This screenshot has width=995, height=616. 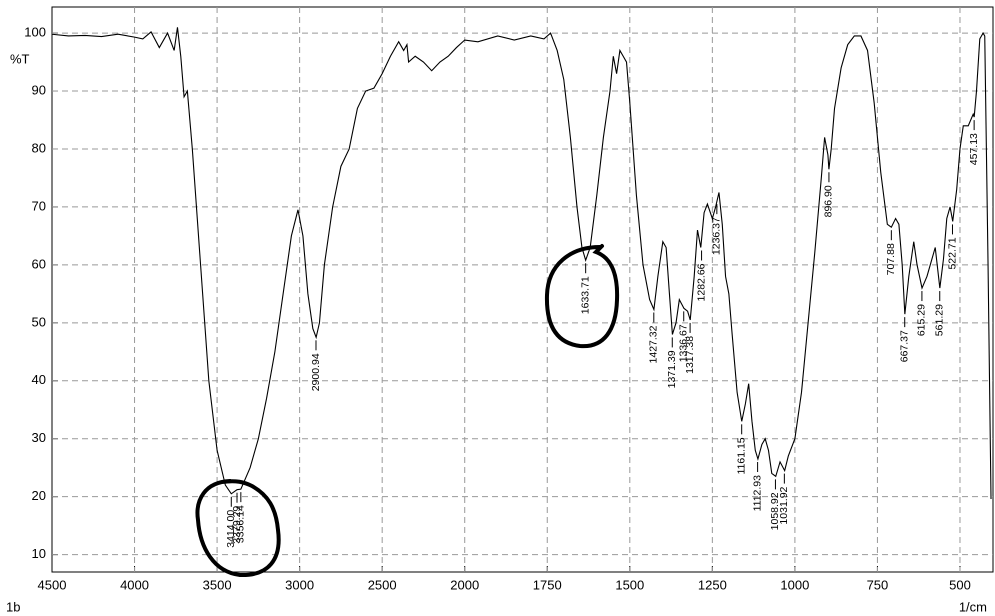 What do you see at coordinates (905, 346) in the screenshot?
I see `peak-label: 667.37` at bounding box center [905, 346].